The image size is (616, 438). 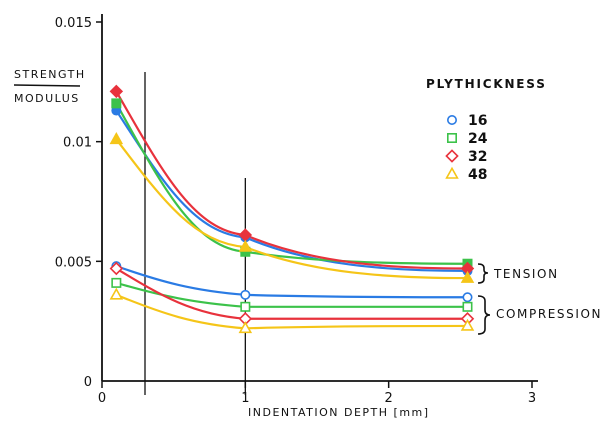 I want to click on reference-lines, so click(x=195, y=233).